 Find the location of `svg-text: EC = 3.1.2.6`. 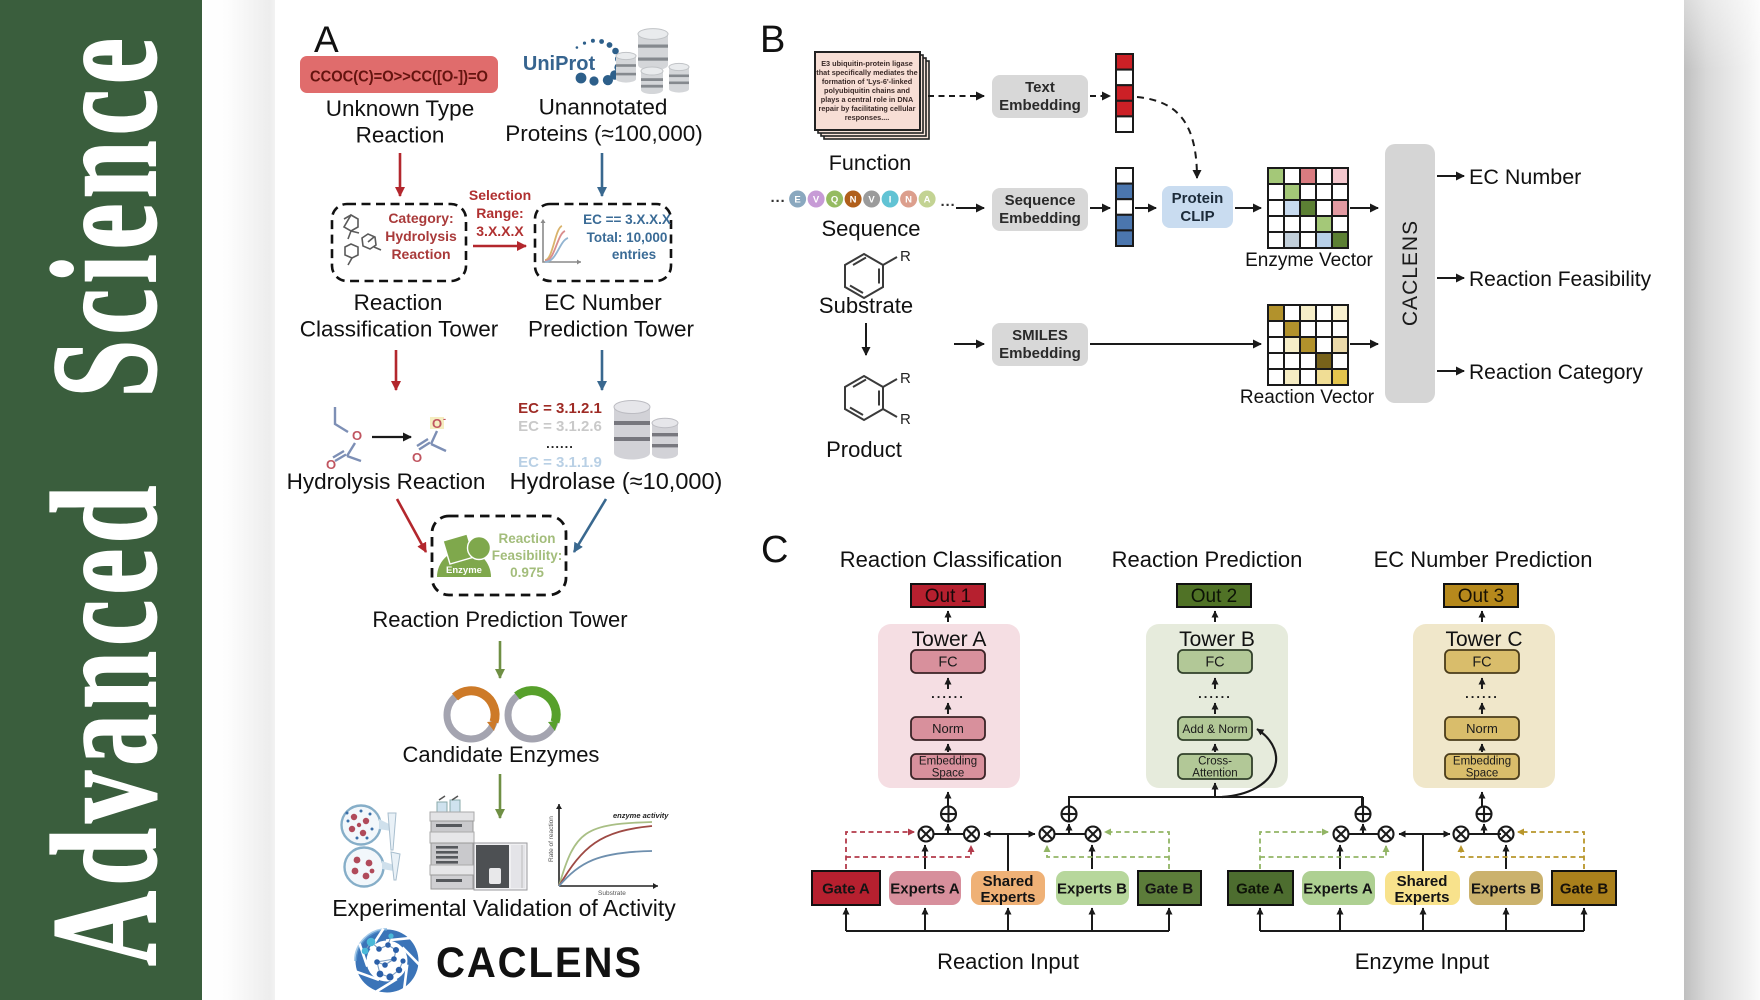

svg-text: EC = 3.1.2.6 is located at coordinates (560, 426).